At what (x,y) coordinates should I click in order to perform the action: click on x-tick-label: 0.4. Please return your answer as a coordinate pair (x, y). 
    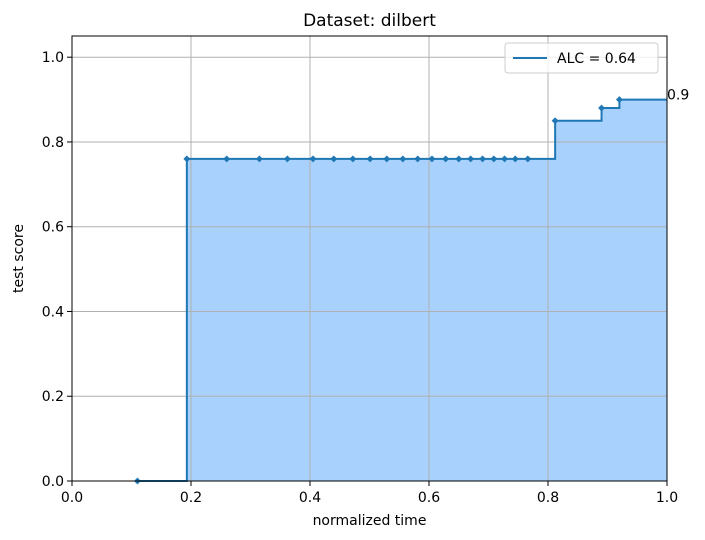
    Looking at the image, I should click on (310, 498).